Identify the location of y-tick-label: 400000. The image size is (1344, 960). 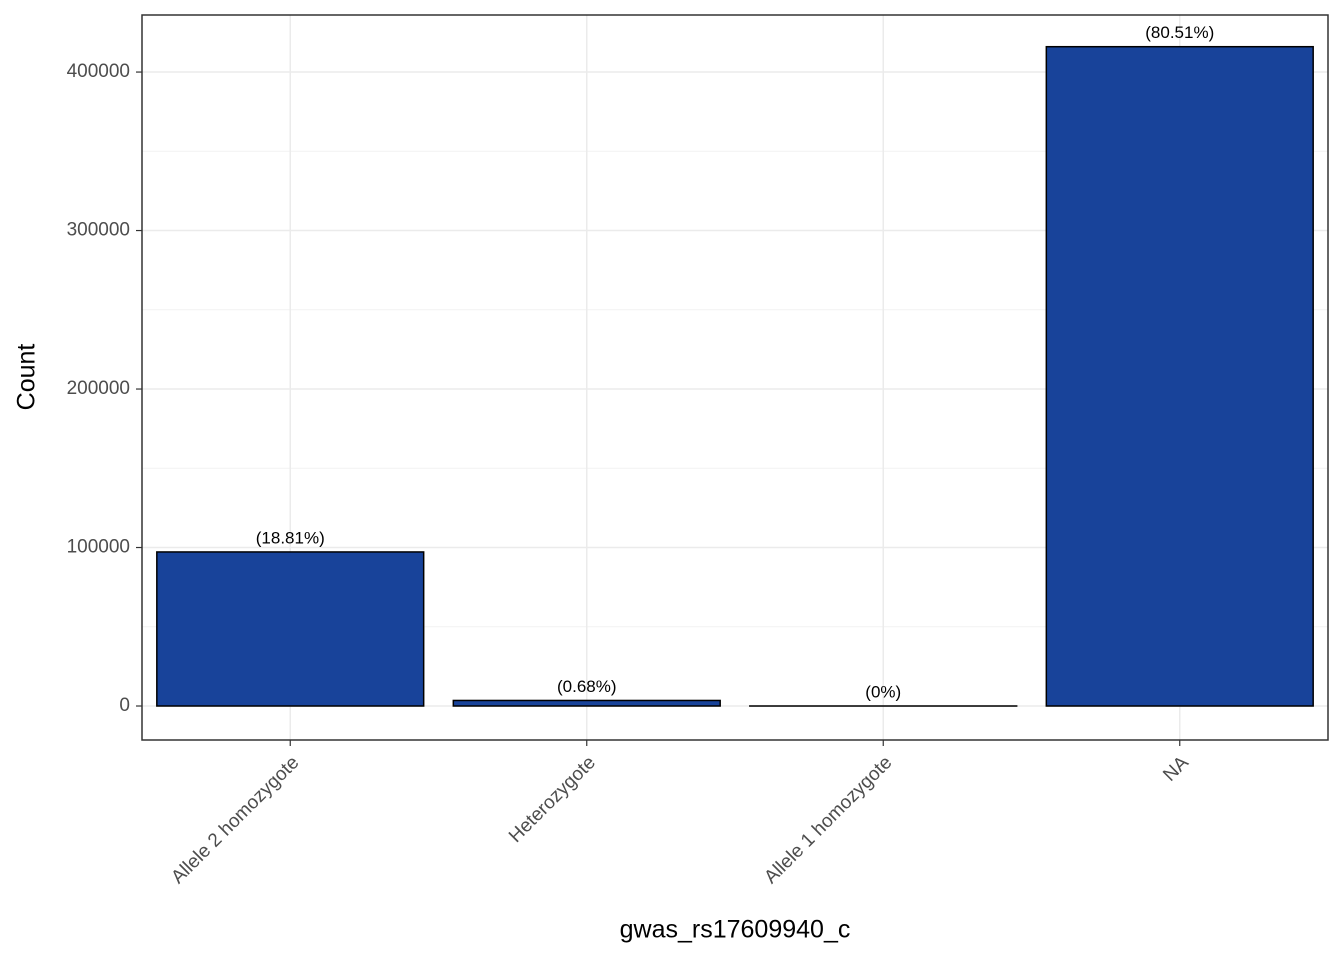
(98, 71).